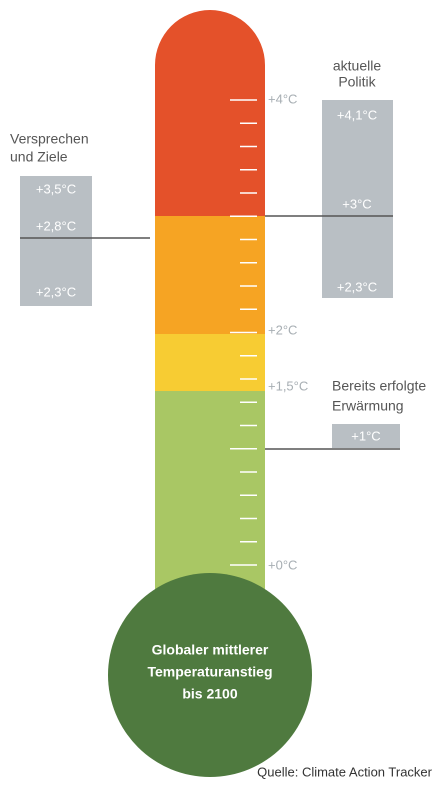 The image size is (442, 792). I want to click on bulb-text: bis 2100, so click(209, 694).